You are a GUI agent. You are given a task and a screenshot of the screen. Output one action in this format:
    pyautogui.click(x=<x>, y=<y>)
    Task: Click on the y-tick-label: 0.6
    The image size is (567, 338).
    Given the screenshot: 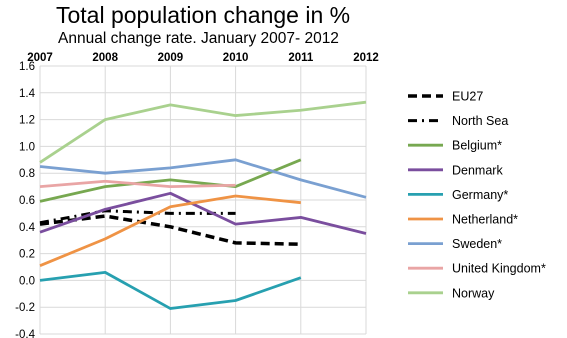 What is the action you would take?
    pyautogui.click(x=27, y=201)
    